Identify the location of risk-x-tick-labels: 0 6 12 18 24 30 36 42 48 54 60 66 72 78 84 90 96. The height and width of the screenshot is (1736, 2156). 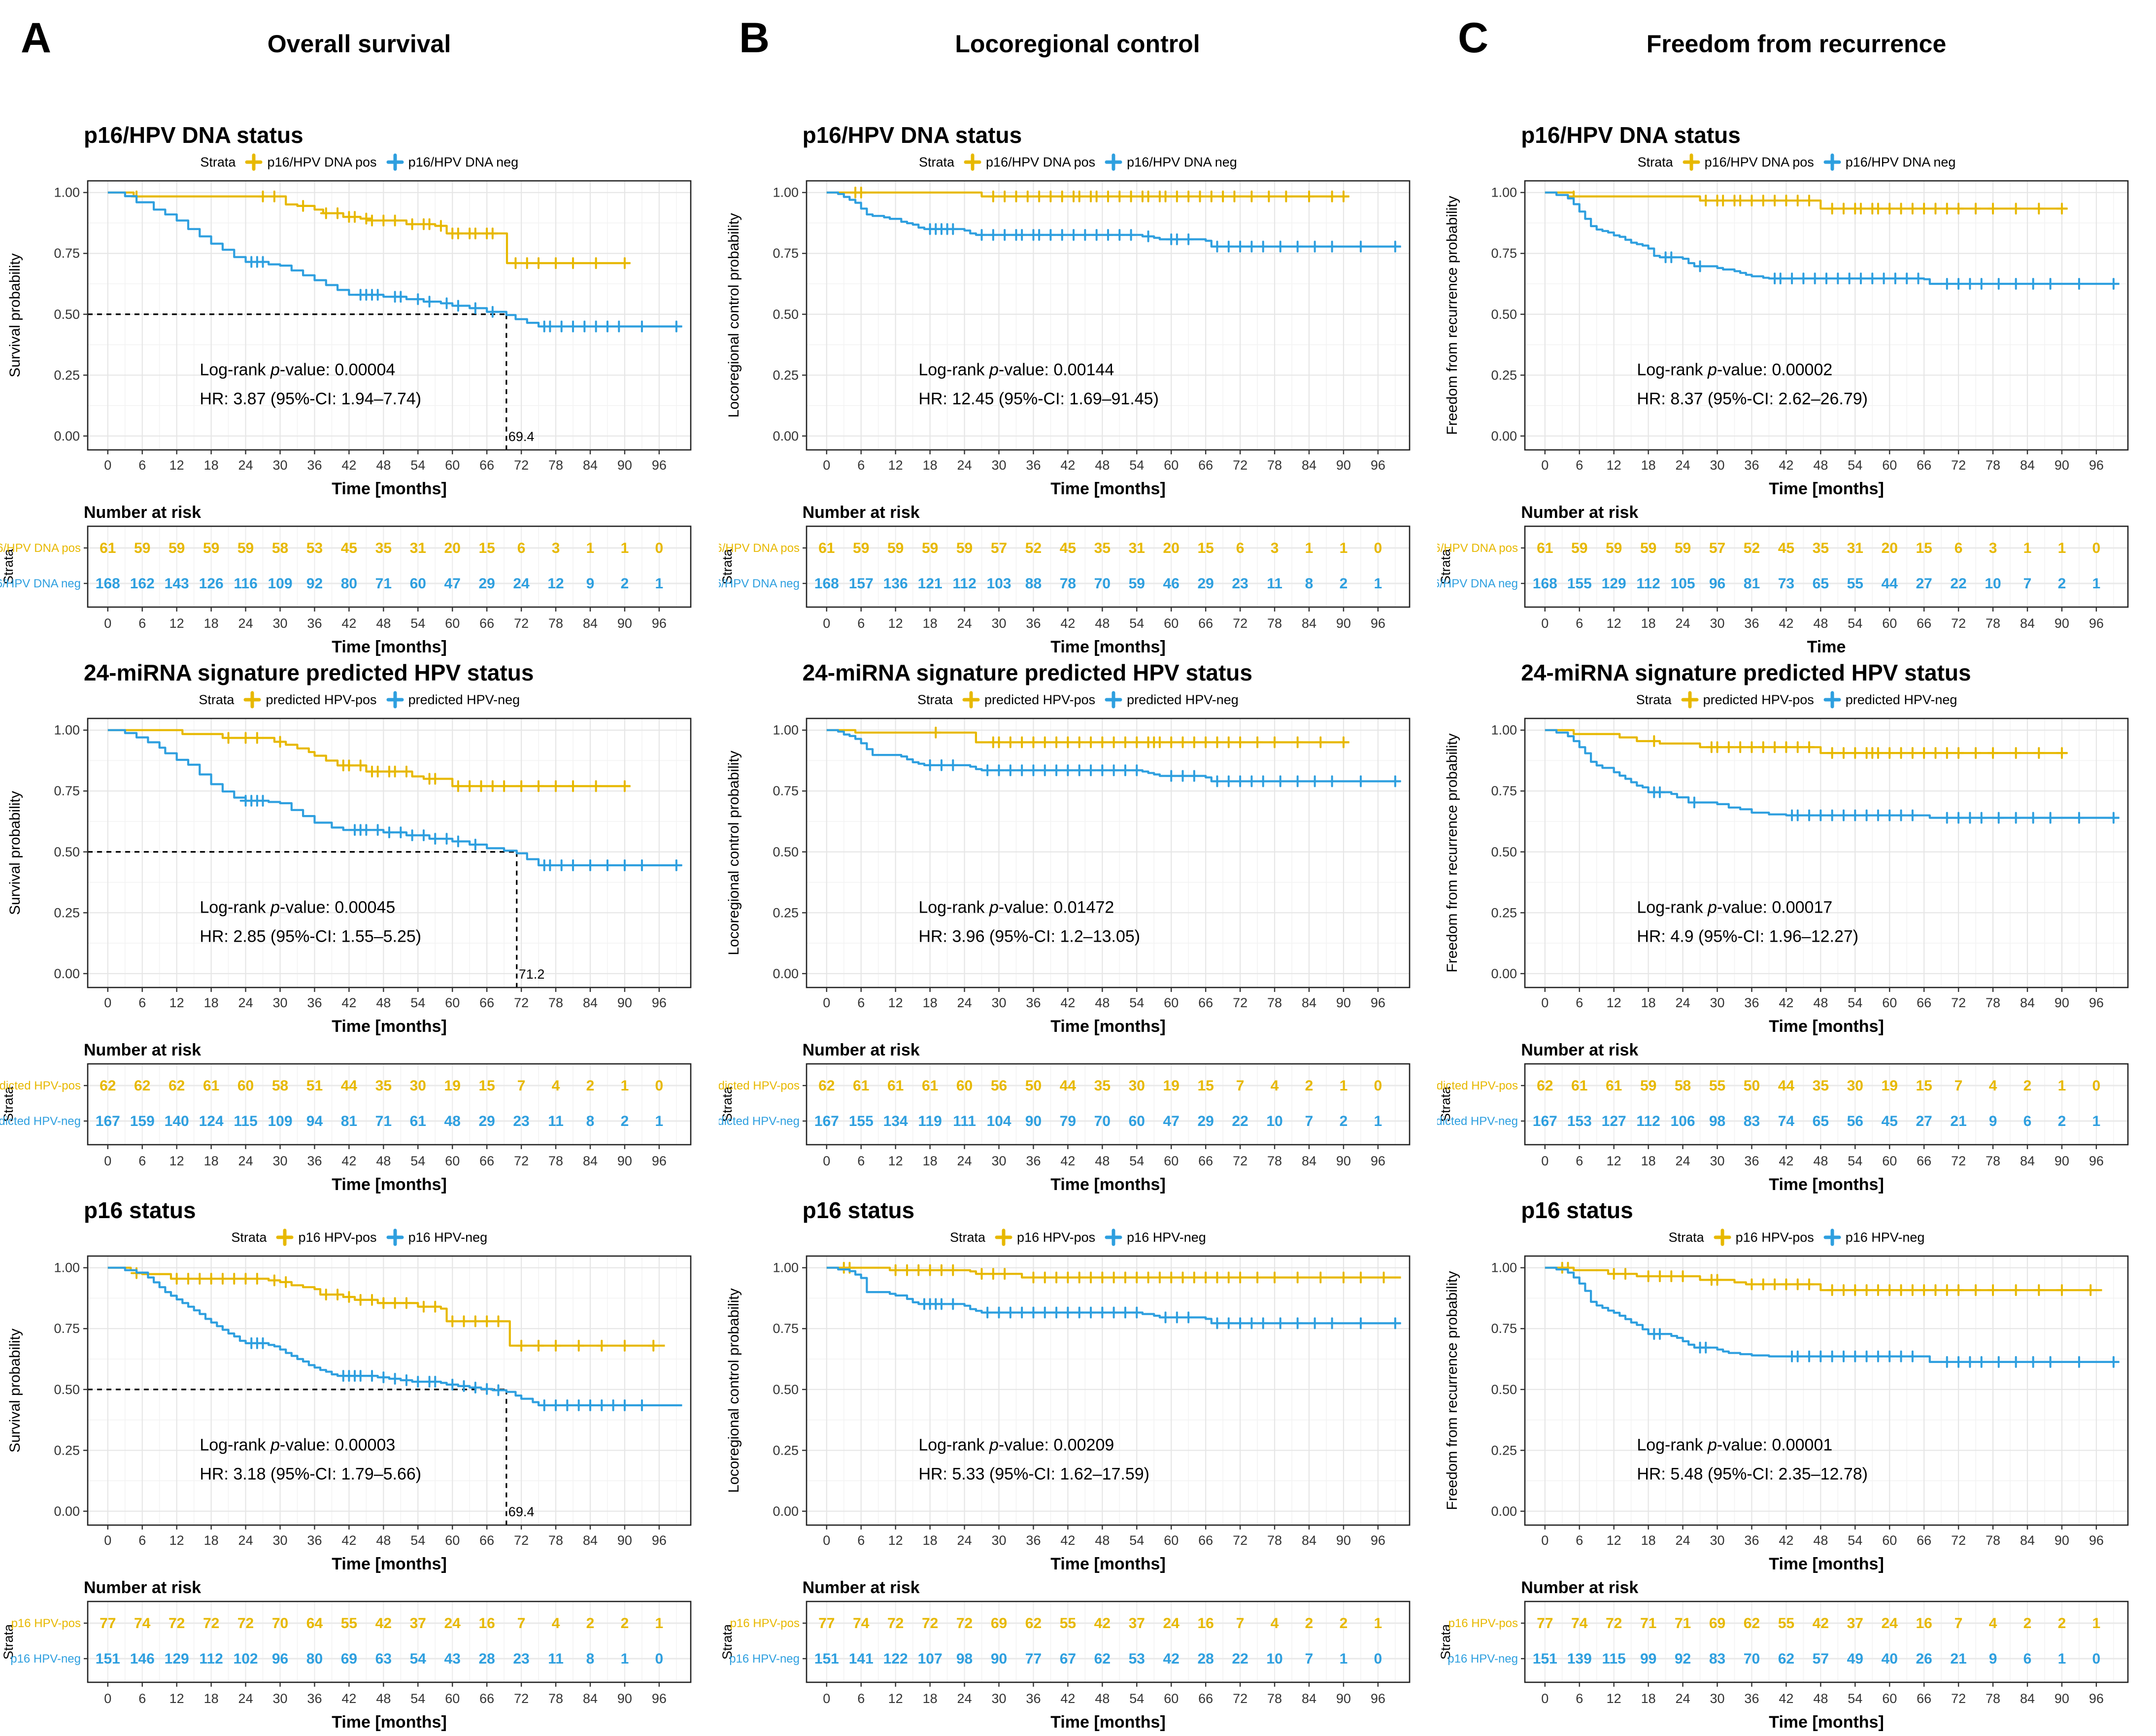
(1104, 1698).